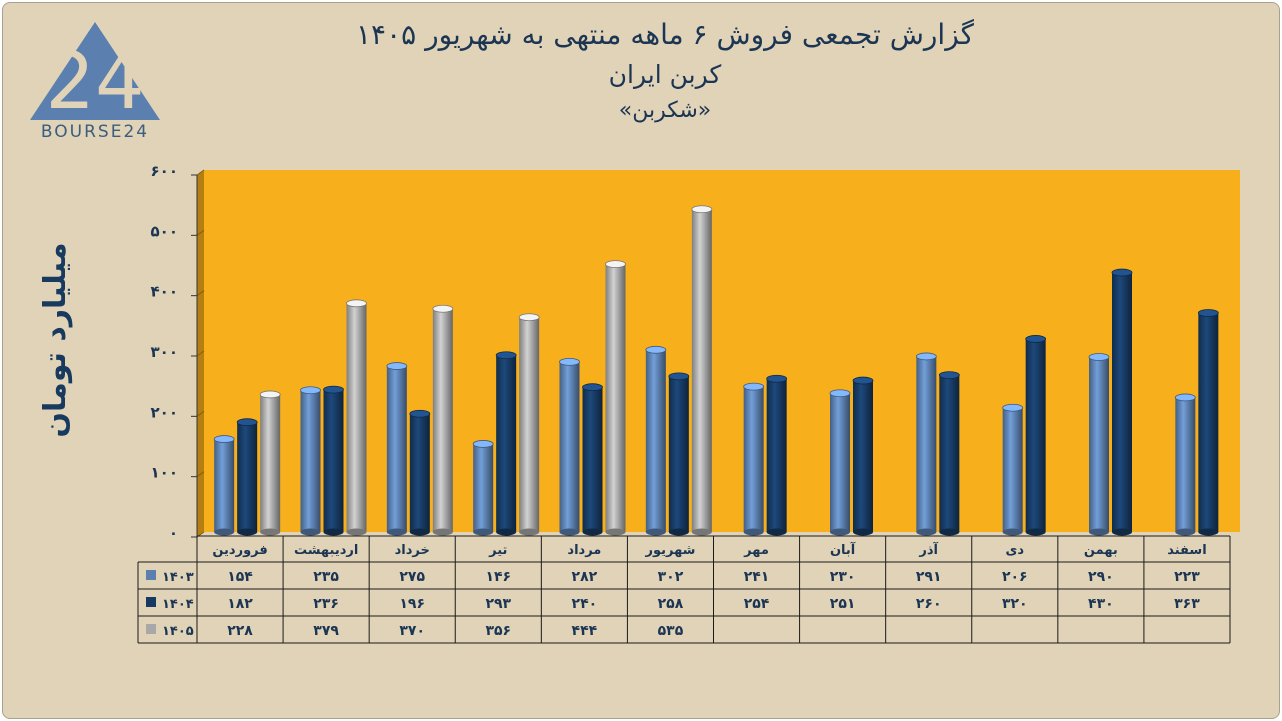 Image resolution: width=1282 pixels, height=721 pixels. I want to click on y-tick-label-300: ۳۰۰, so click(164, 352).